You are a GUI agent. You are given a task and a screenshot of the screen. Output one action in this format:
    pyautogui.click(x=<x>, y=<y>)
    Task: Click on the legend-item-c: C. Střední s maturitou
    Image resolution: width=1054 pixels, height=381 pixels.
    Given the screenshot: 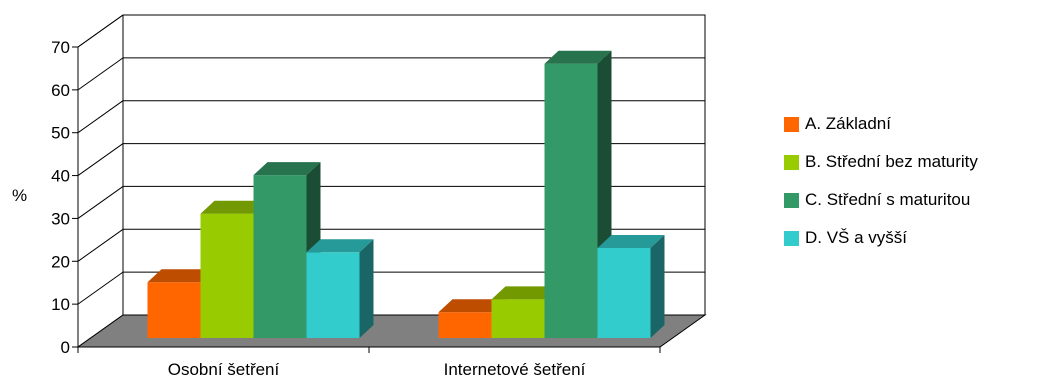 What is the action you would take?
    pyautogui.click(x=881, y=200)
    